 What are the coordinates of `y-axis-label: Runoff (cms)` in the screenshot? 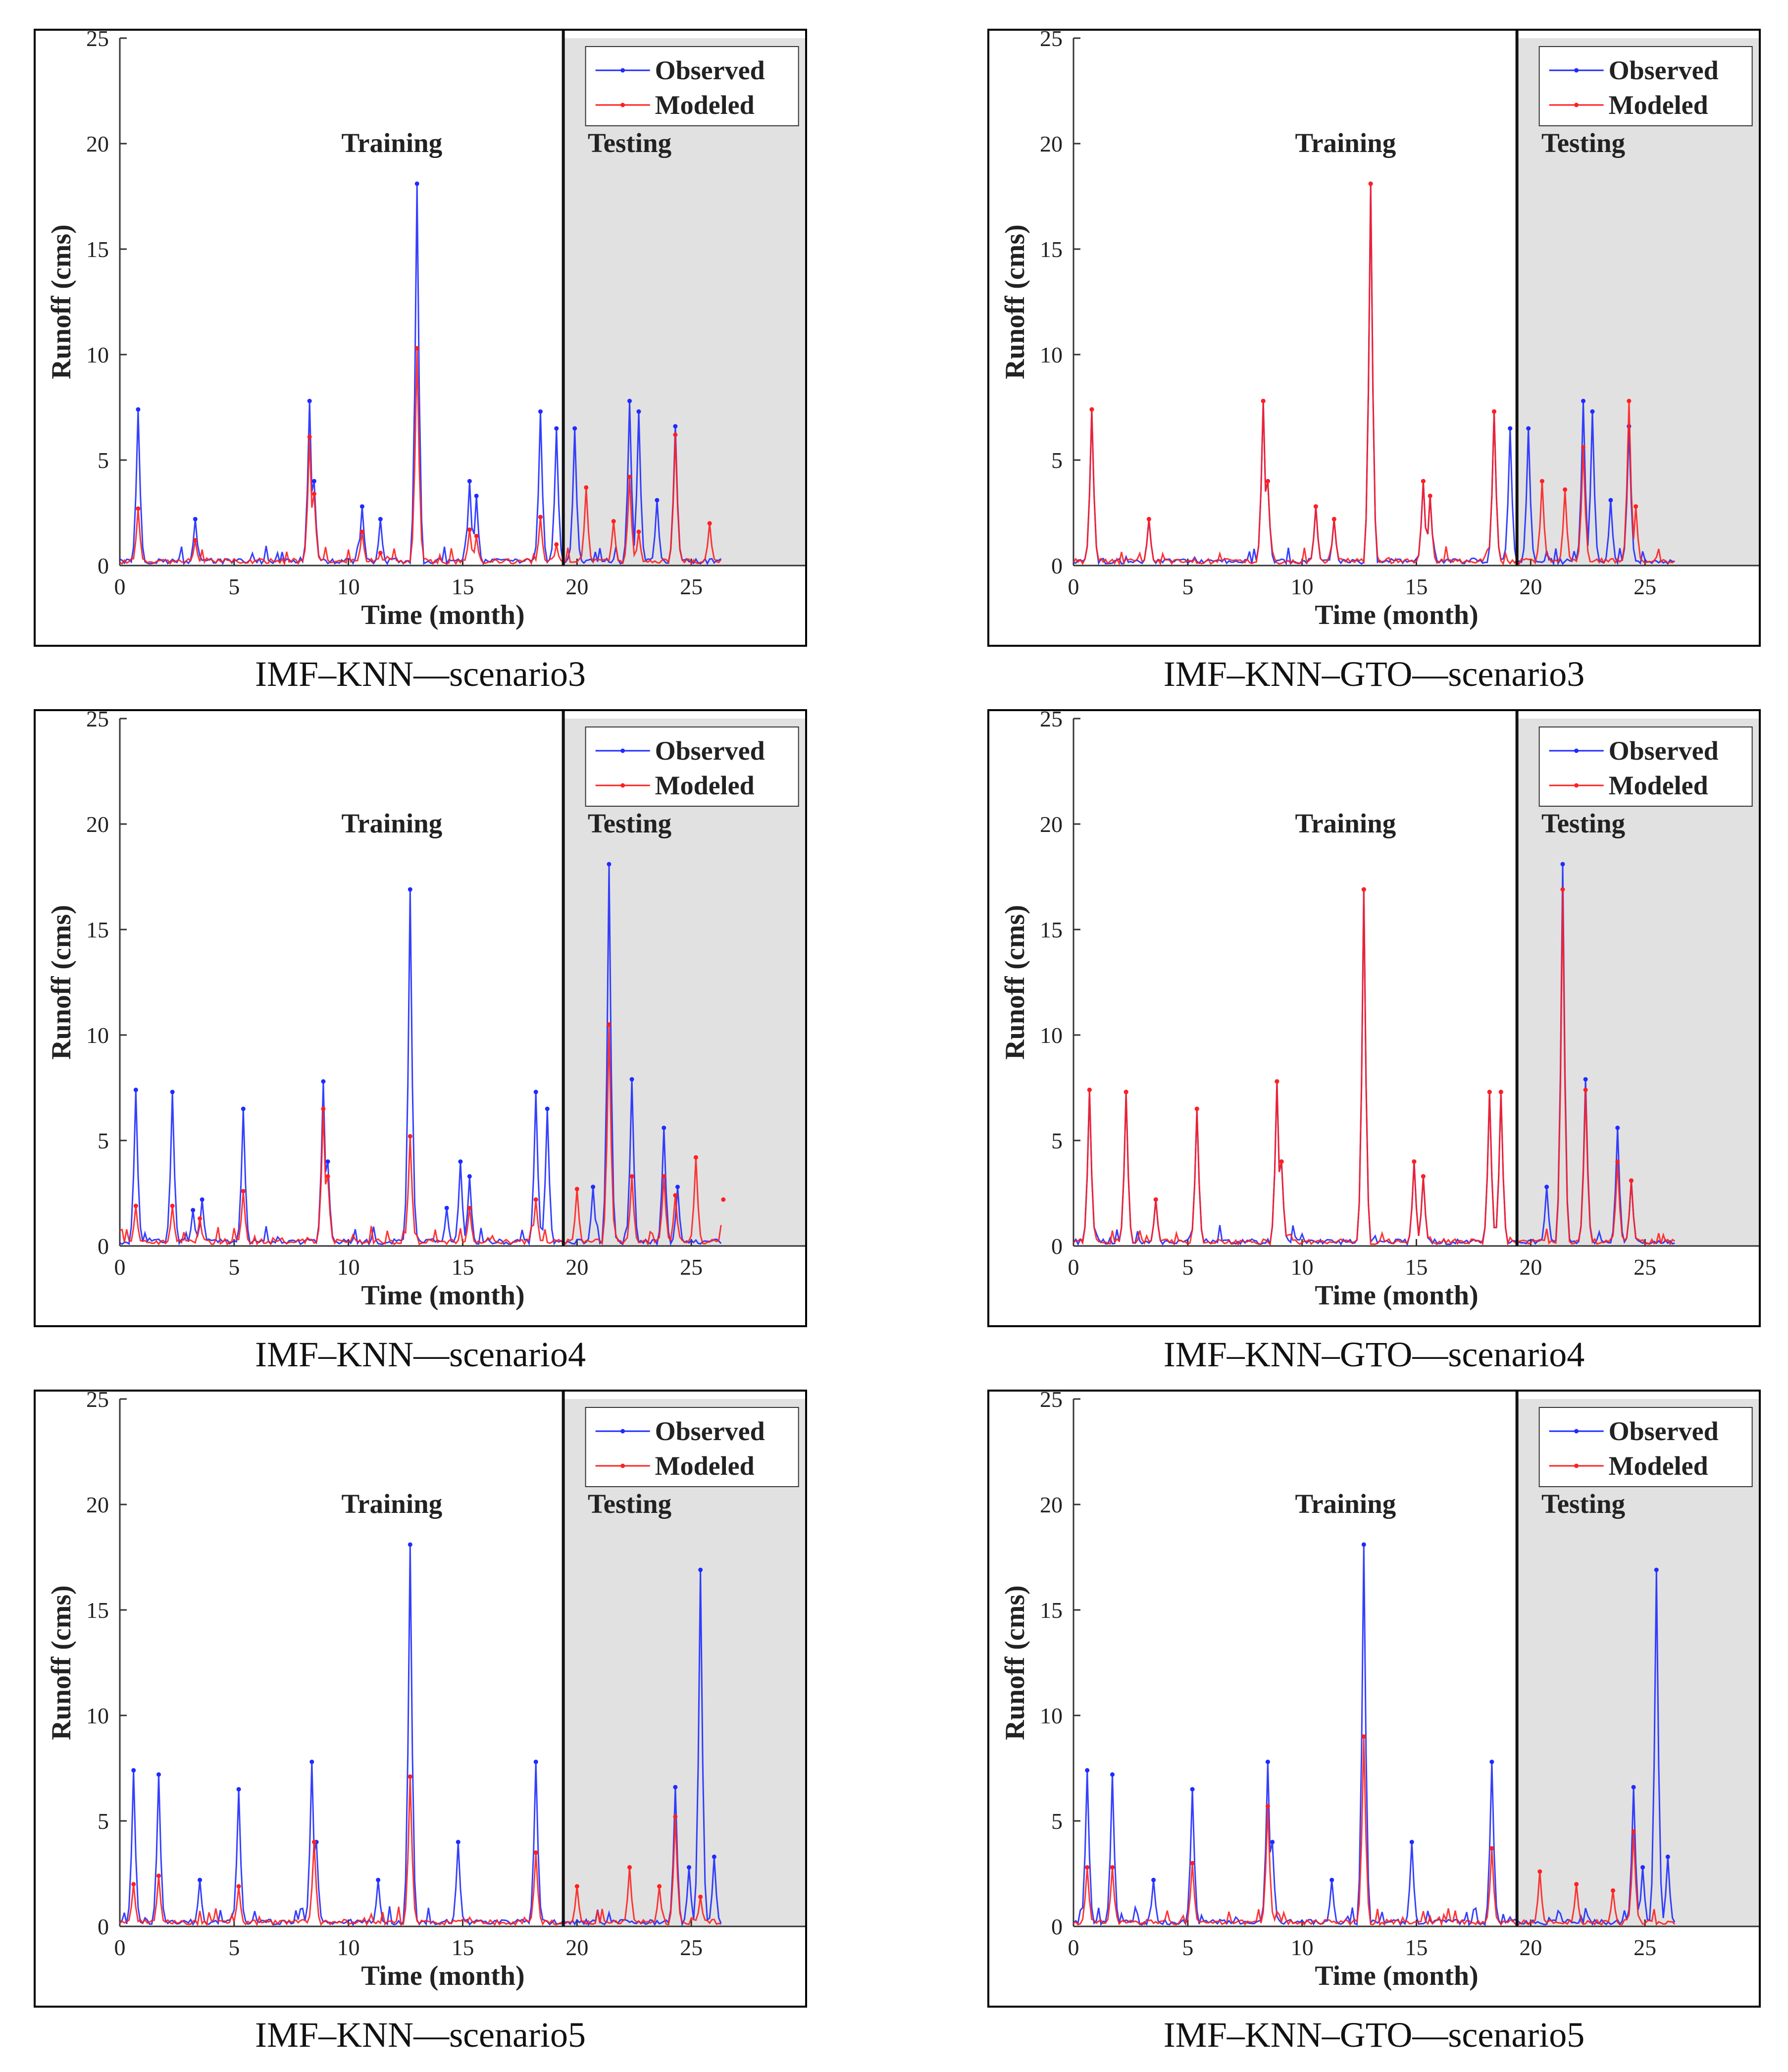 It's located at (62, 1663).